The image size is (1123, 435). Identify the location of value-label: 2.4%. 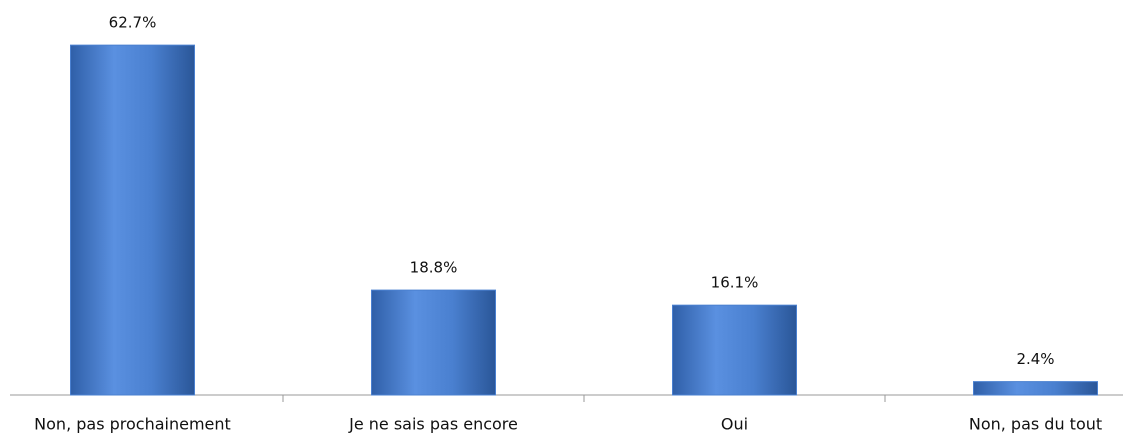
(1035, 359).